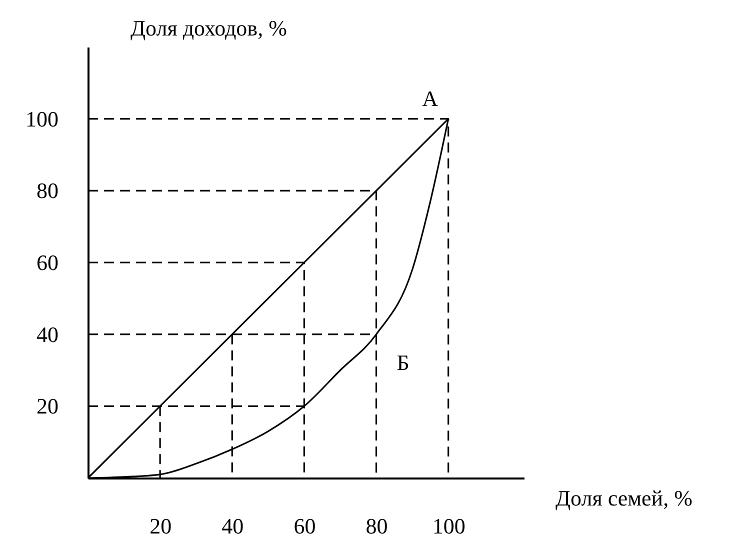 The height and width of the screenshot is (543, 741). I want to click on y-axis-title: Доля доходов, %, so click(208, 28).